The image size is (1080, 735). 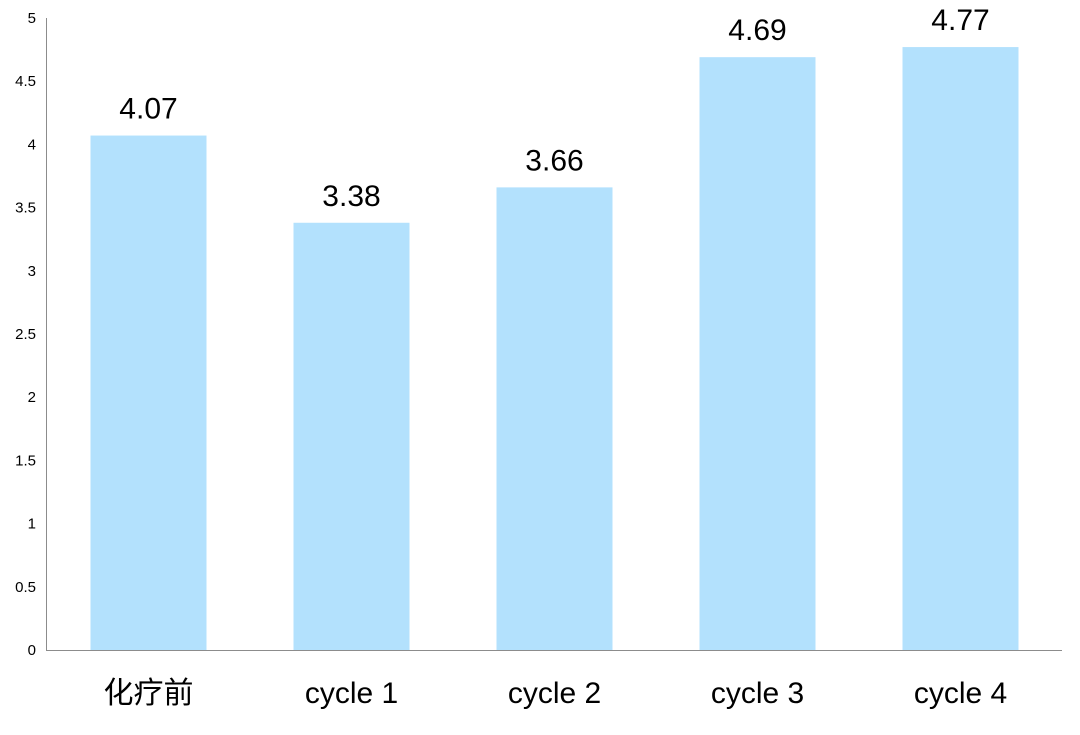 I want to click on y-tick-label: 4, so click(x=32, y=144).